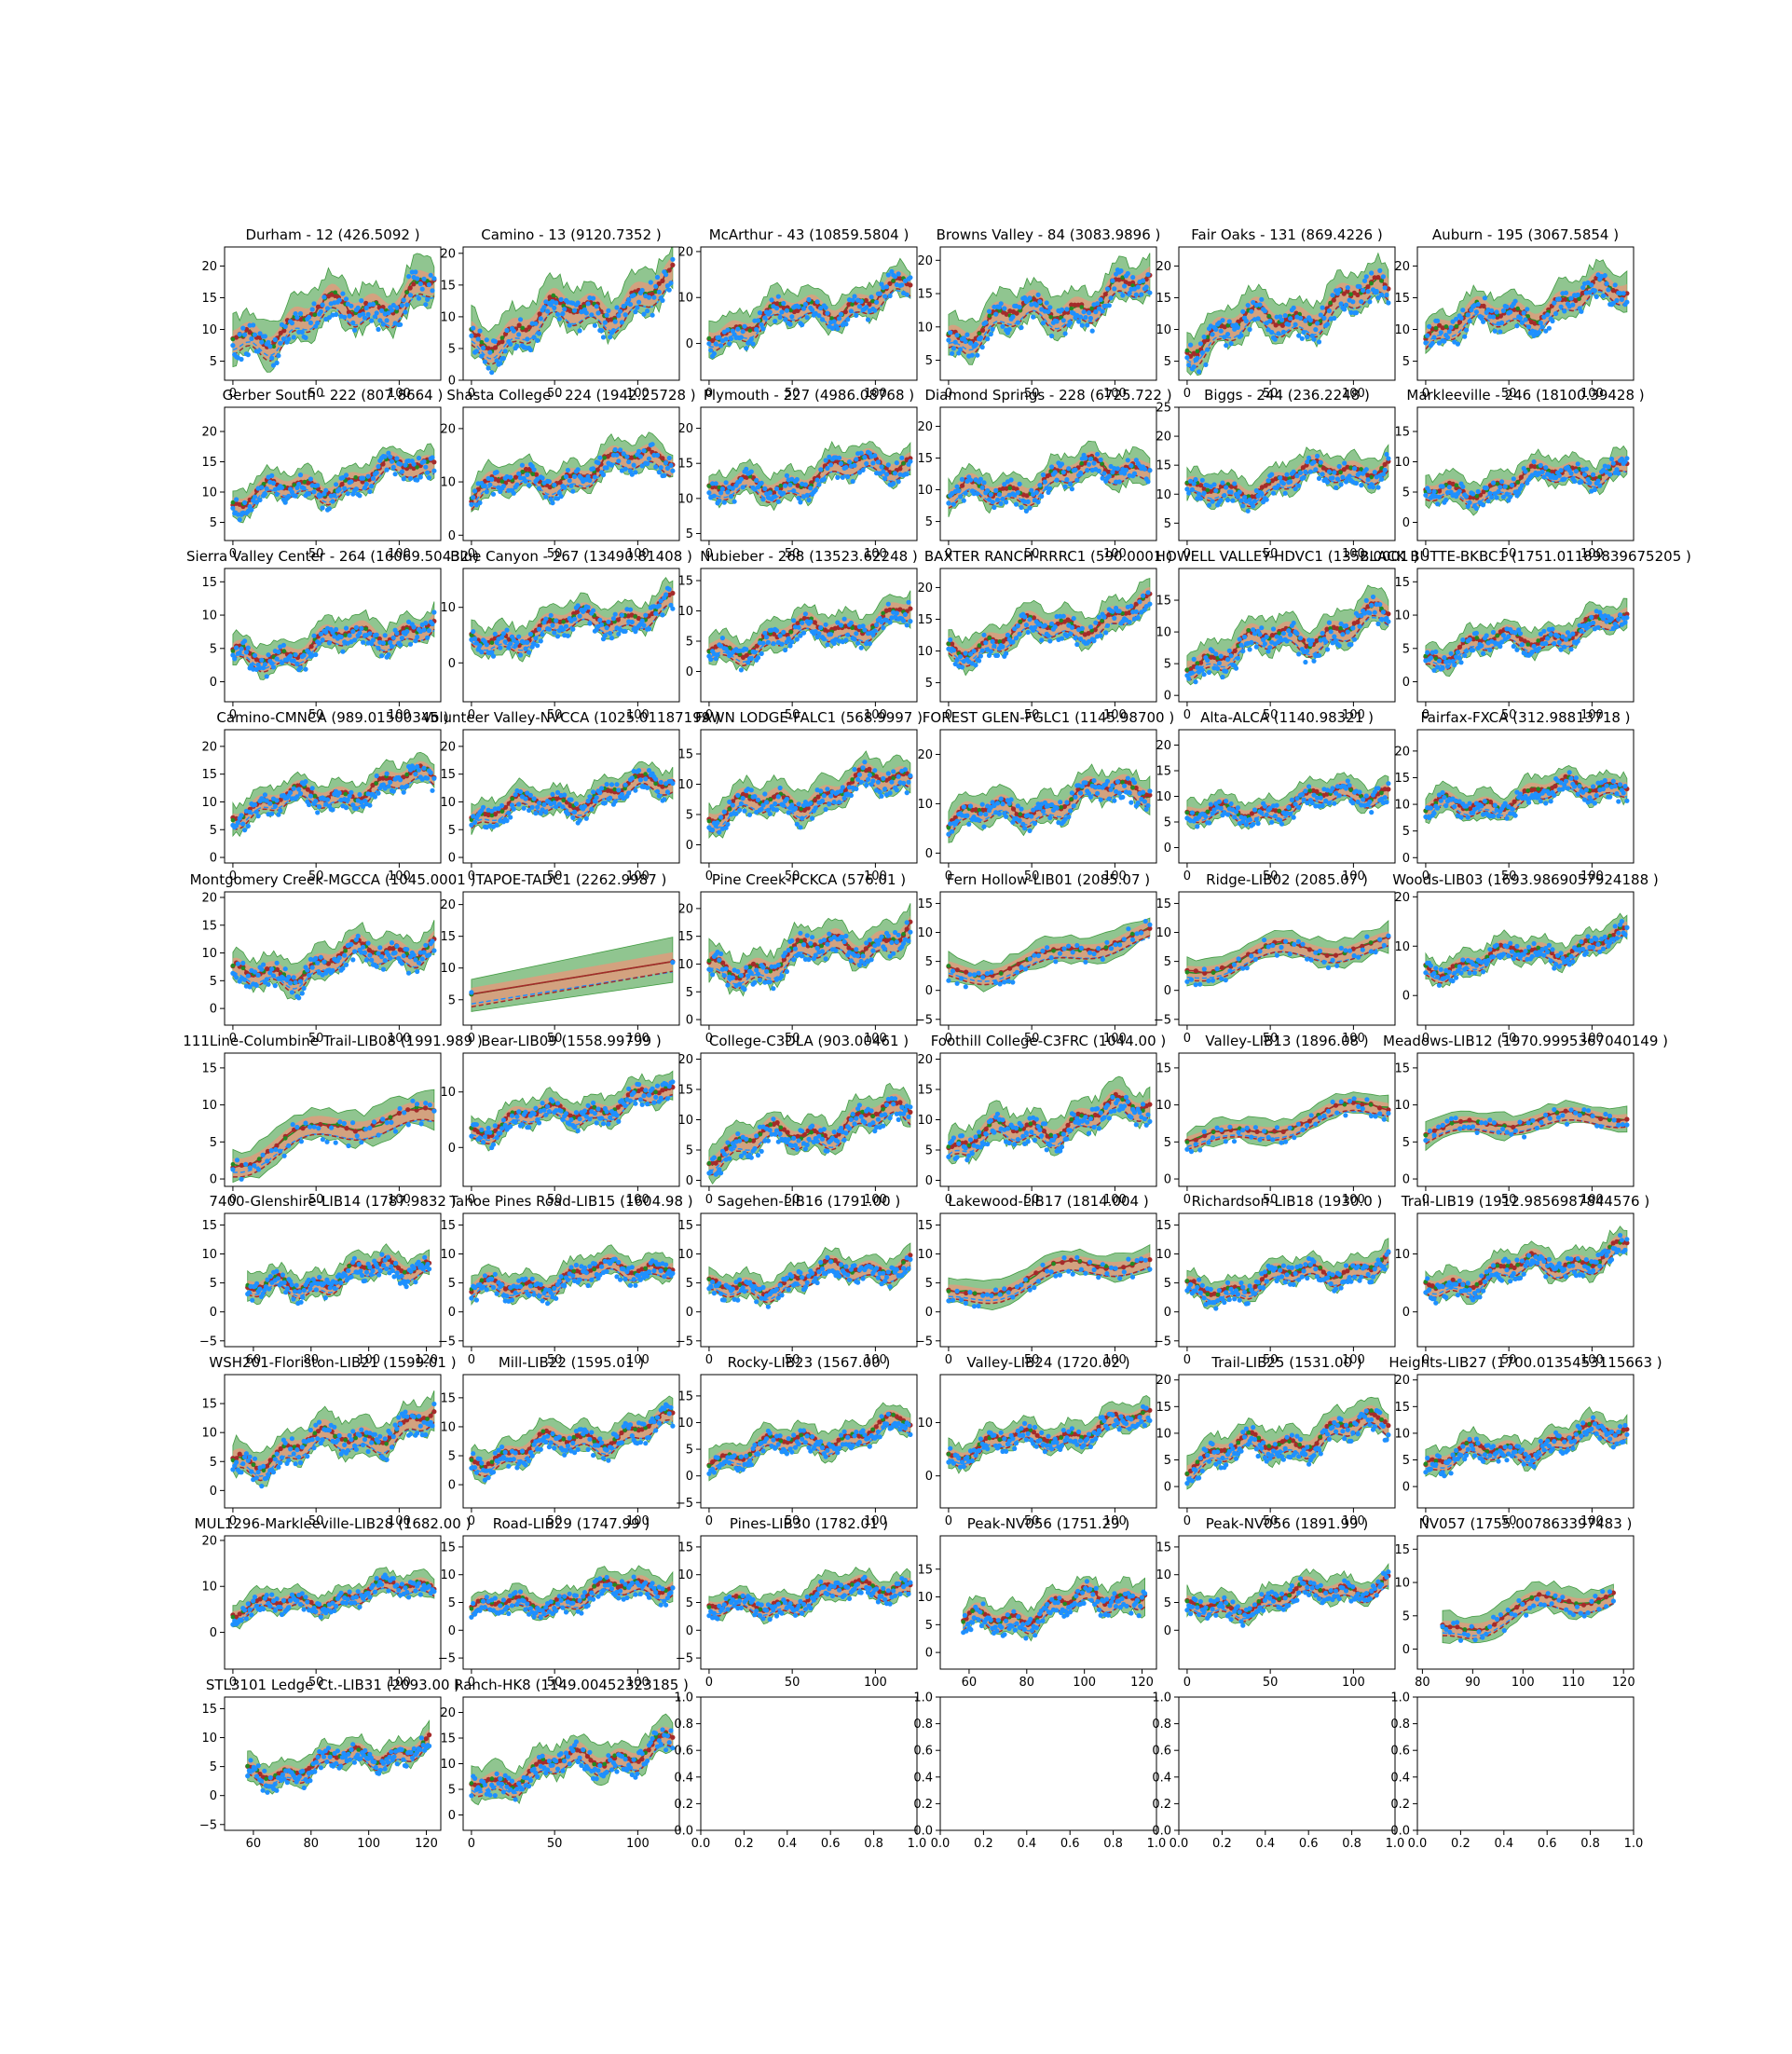 This screenshot has width=1792, height=2054. Describe the element at coordinates (1287, 556) in the screenshot. I see `subplot-title: HOWELL VALLEY-HDVC1 (1352.0001 )` at that location.